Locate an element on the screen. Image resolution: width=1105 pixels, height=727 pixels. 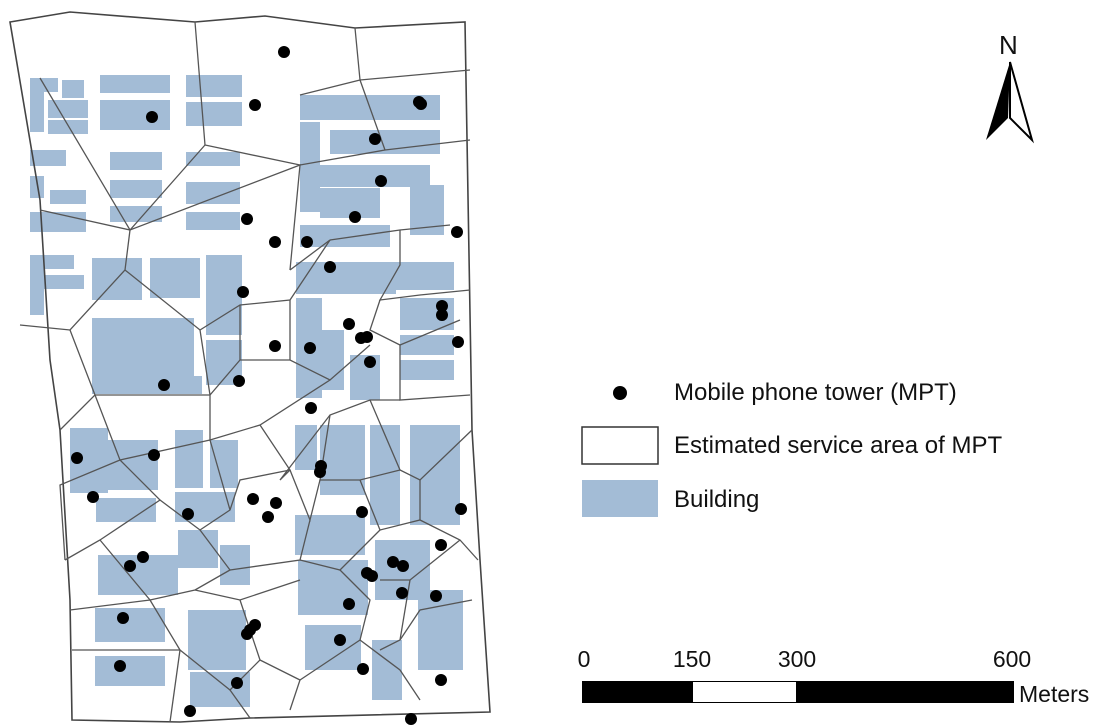
scale-segment-white is located at coordinates (744, 692).